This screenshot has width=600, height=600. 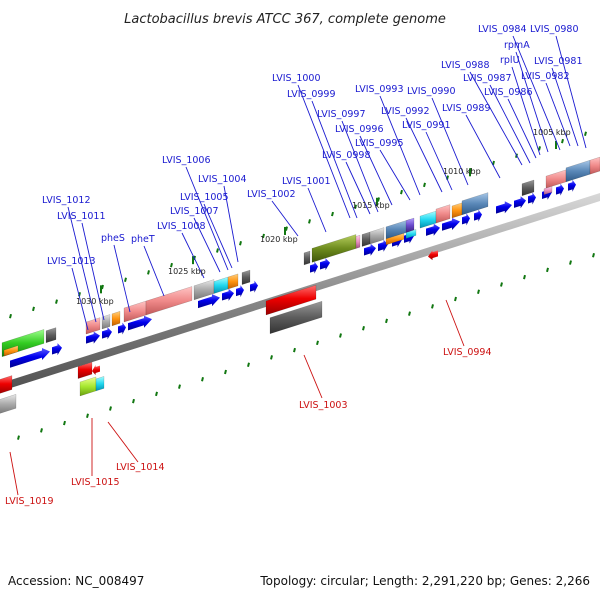 I want to click on gene-label-lvis-1002: LVIS_1002, so click(x=271, y=194).